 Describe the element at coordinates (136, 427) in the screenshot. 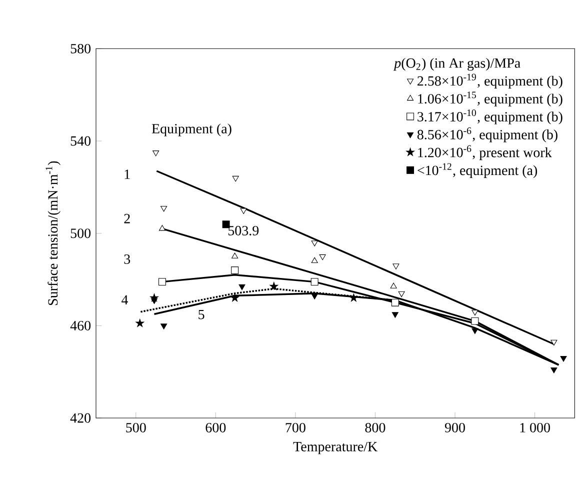

I see `x-tick-label: 500` at that location.